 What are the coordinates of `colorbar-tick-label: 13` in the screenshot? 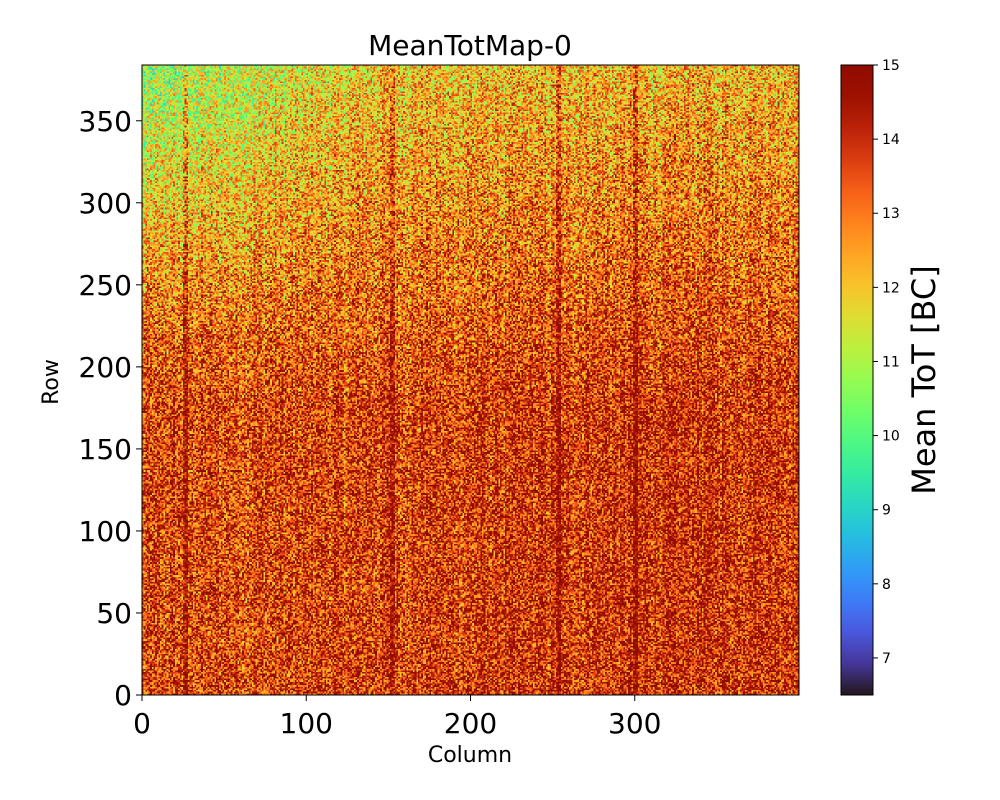 It's located at (891, 214).